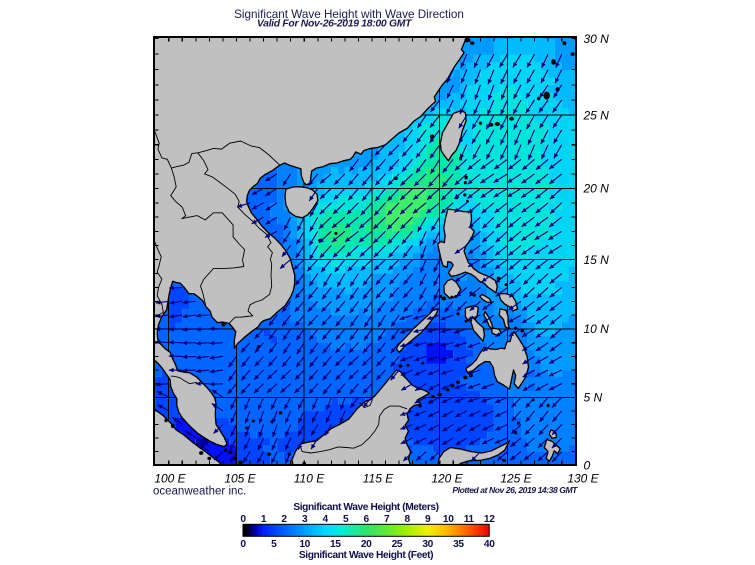 The image size is (755, 565). What do you see at coordinates (407, 519) in the screenshot?
I see `svg-text: 8` at bounding box center [407, 519].